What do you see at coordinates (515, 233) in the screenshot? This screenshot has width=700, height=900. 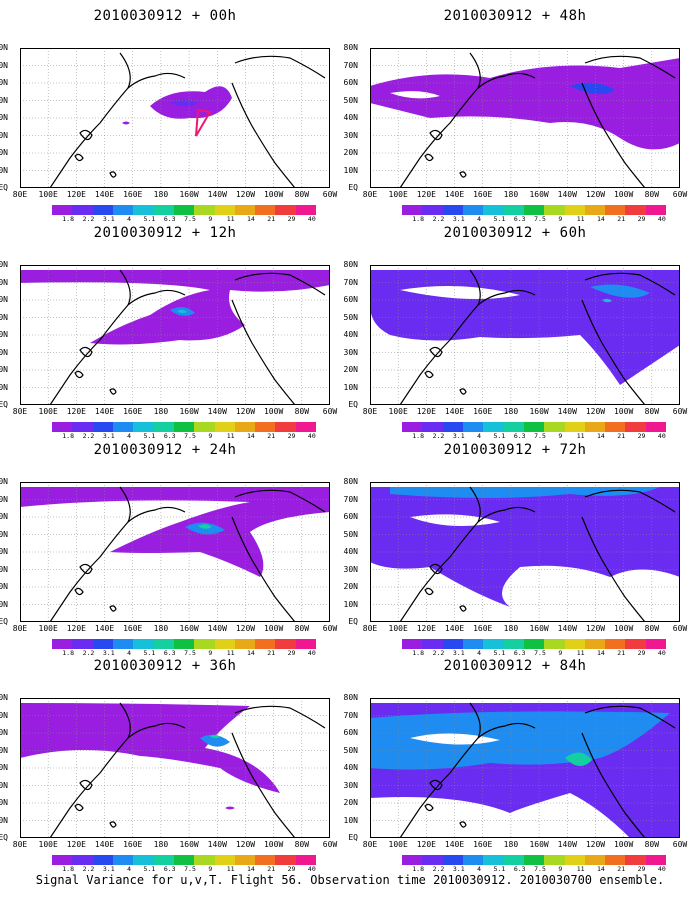 I see `panel-title: 2010030912 + 60h` at bounding box center [515, 233].